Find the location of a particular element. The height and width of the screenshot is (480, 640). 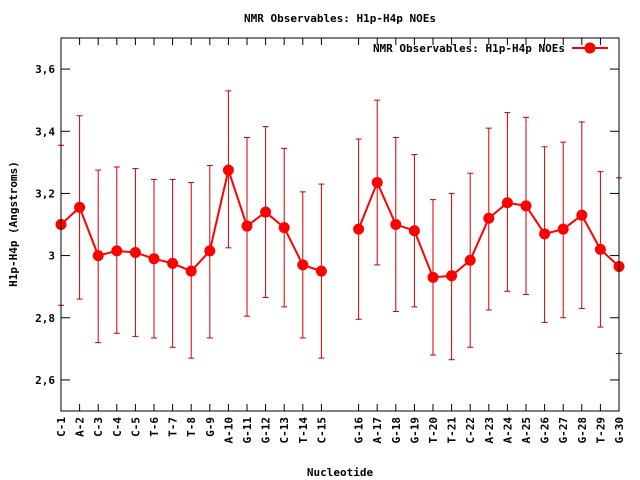

x-tick-label: T-21 is located at coordinates (452, 430).